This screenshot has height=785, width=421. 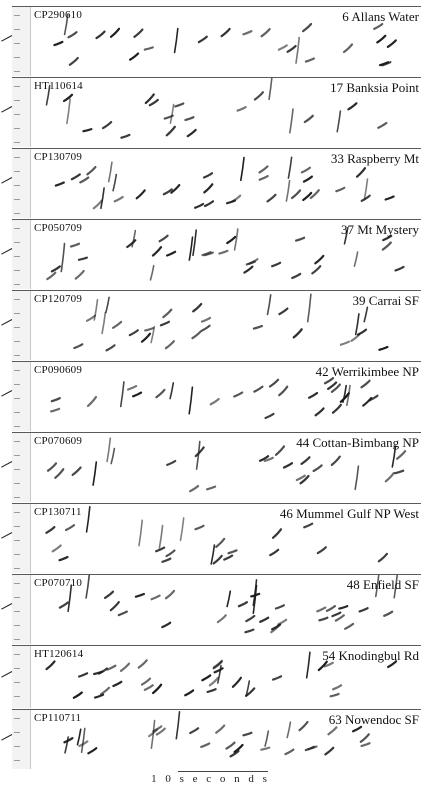 What do you see at coordinates (216, 108) in the screenshot?
I see `spectrogram-image` at bounding box center [216, 108].